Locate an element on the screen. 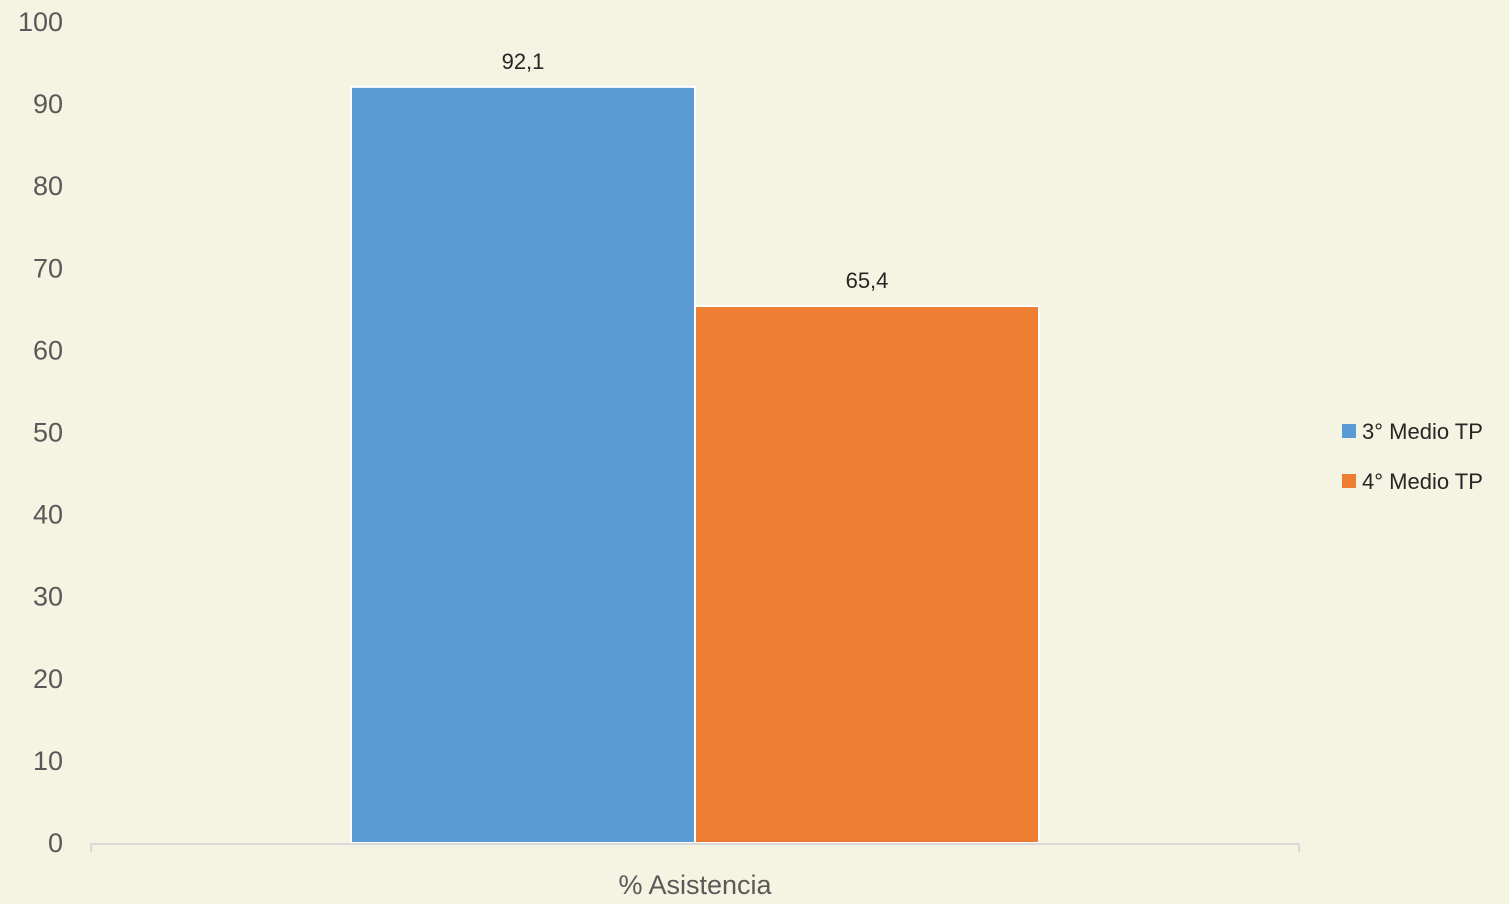 Image resolution: width=1509 pixels, height=904 pixels. data-label: 65,4 is located at coordinates (867, 280).